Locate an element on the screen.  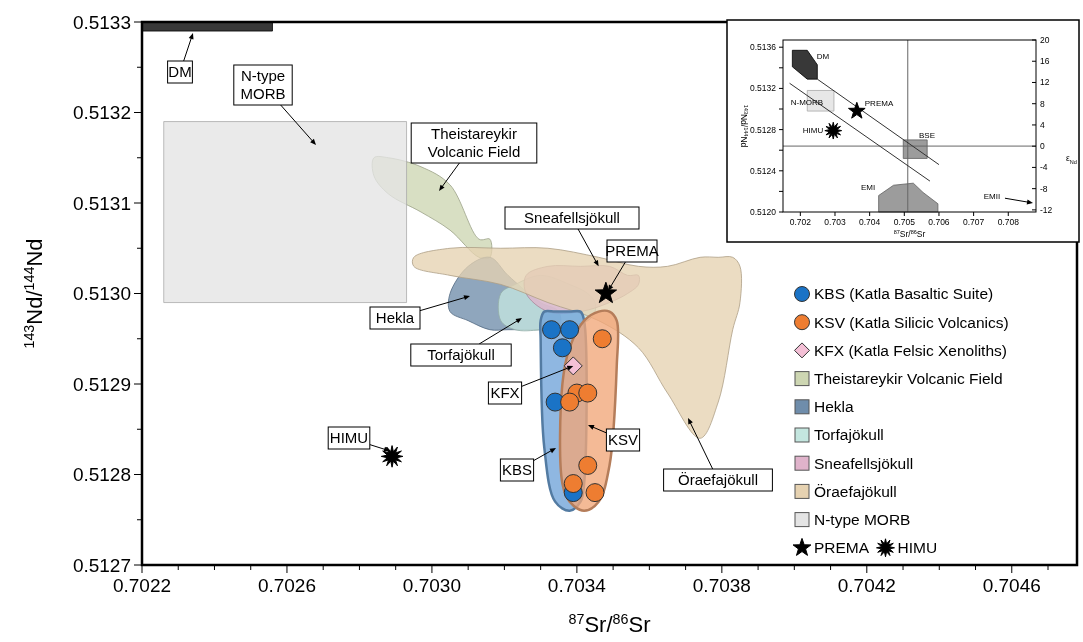
annotation: EMI is located at coordinates (868, 187).